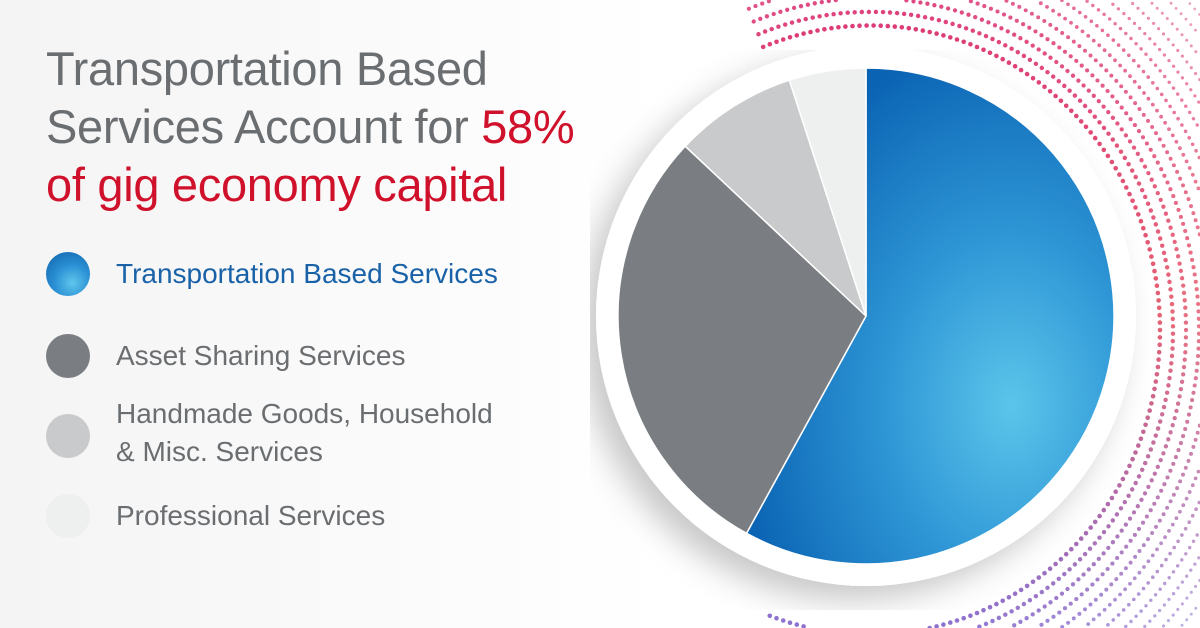 This screenshot has width=1200, height=628. What do you see at coordinates (257, 126) in the screenshot?
I see `title-line-2-prefix: Services Account for` at bounding box center [257, 126].